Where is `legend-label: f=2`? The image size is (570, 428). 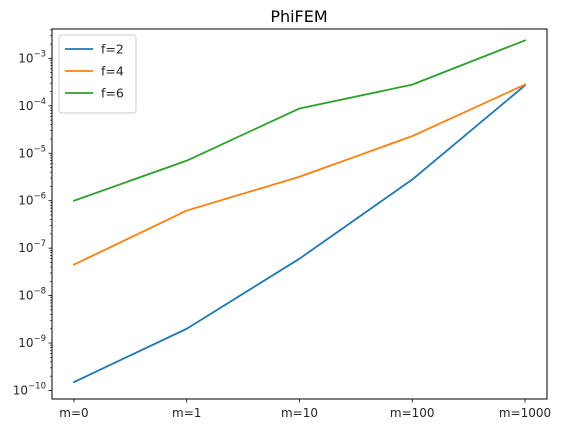 legend-label: f=2 is located at coordinates (112, 49).